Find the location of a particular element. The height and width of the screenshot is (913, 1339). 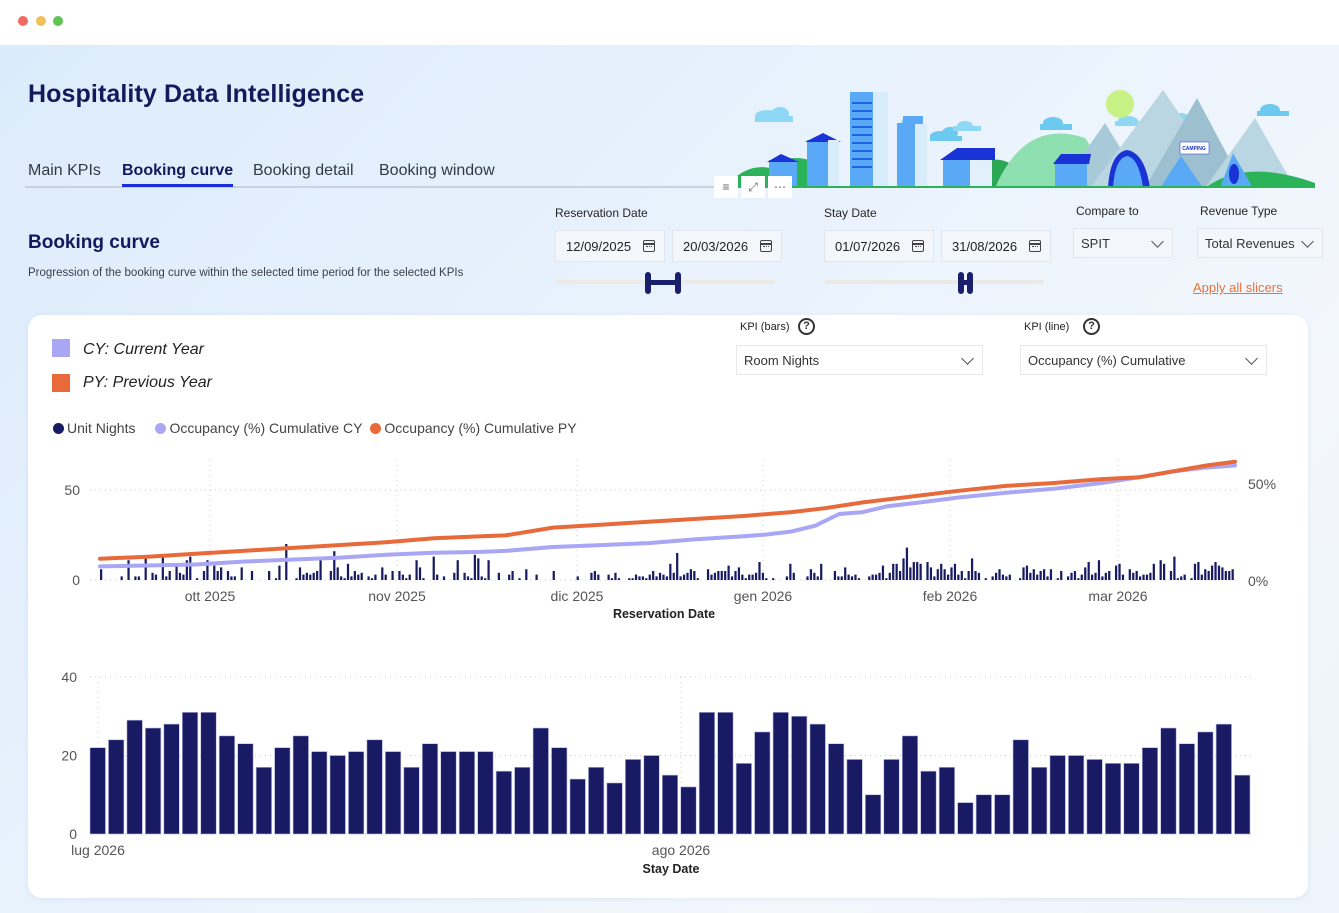

stay-start-date-input: 01/07/2026 is located at coordinates (879, 246).